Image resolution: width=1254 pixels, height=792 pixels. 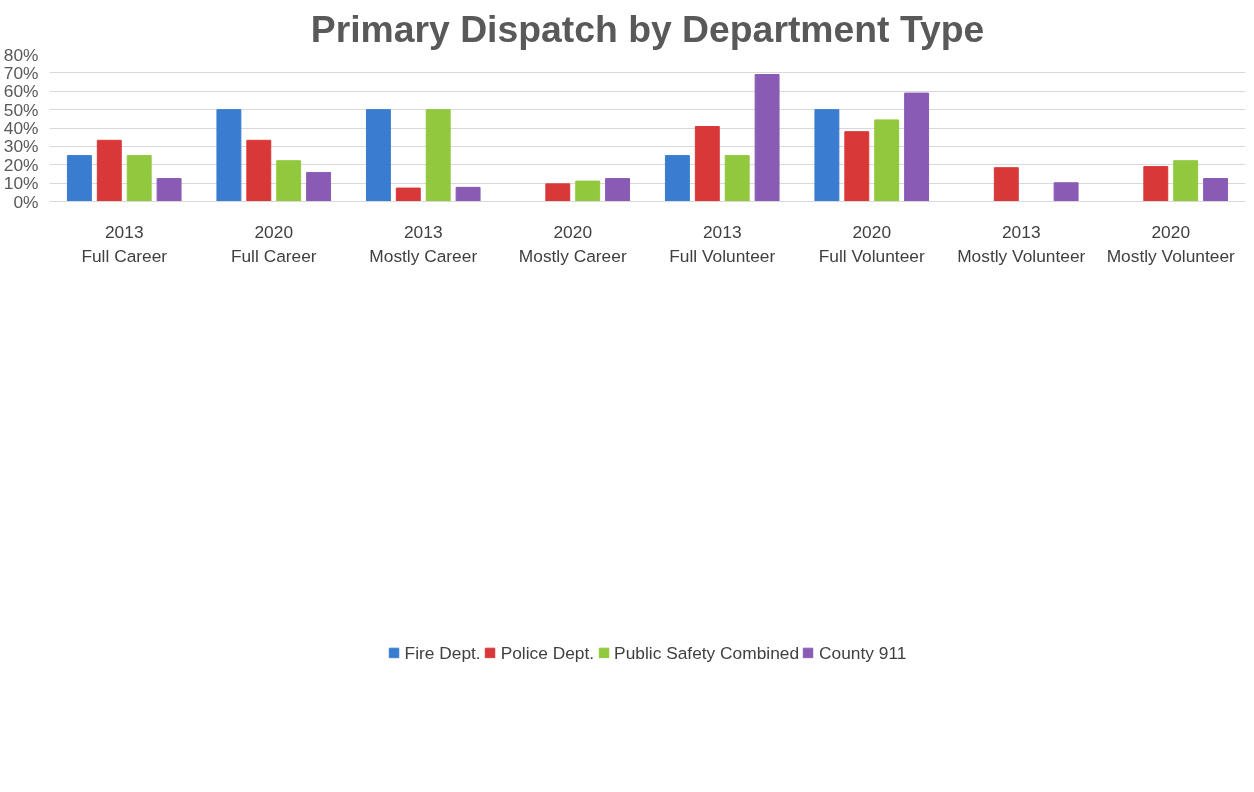 I want to click on y-tick-label: 20%, so click(x=21, y=164).